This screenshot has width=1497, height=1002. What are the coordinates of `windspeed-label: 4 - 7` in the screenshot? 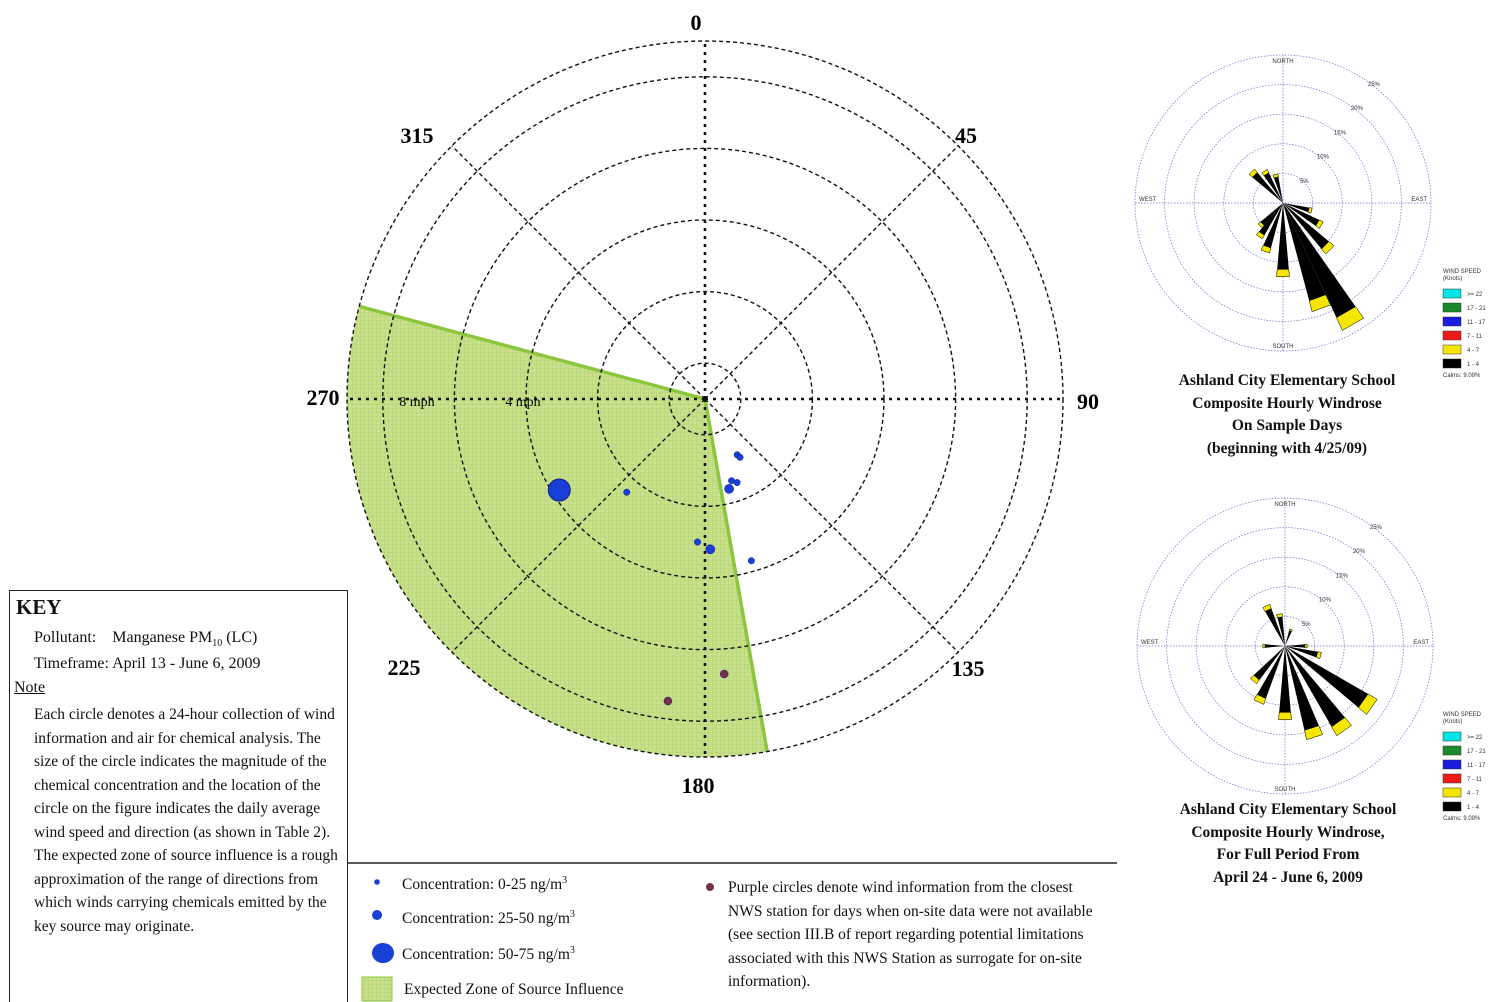 It's located at (1473, 351).